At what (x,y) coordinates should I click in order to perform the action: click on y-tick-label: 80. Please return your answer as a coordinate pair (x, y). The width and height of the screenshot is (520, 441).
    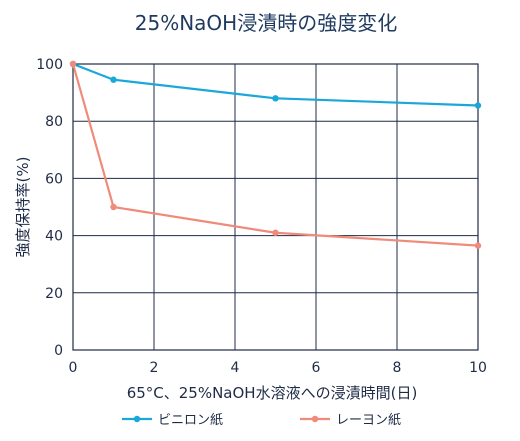
    Looking at the image, I should click on (54, 122).